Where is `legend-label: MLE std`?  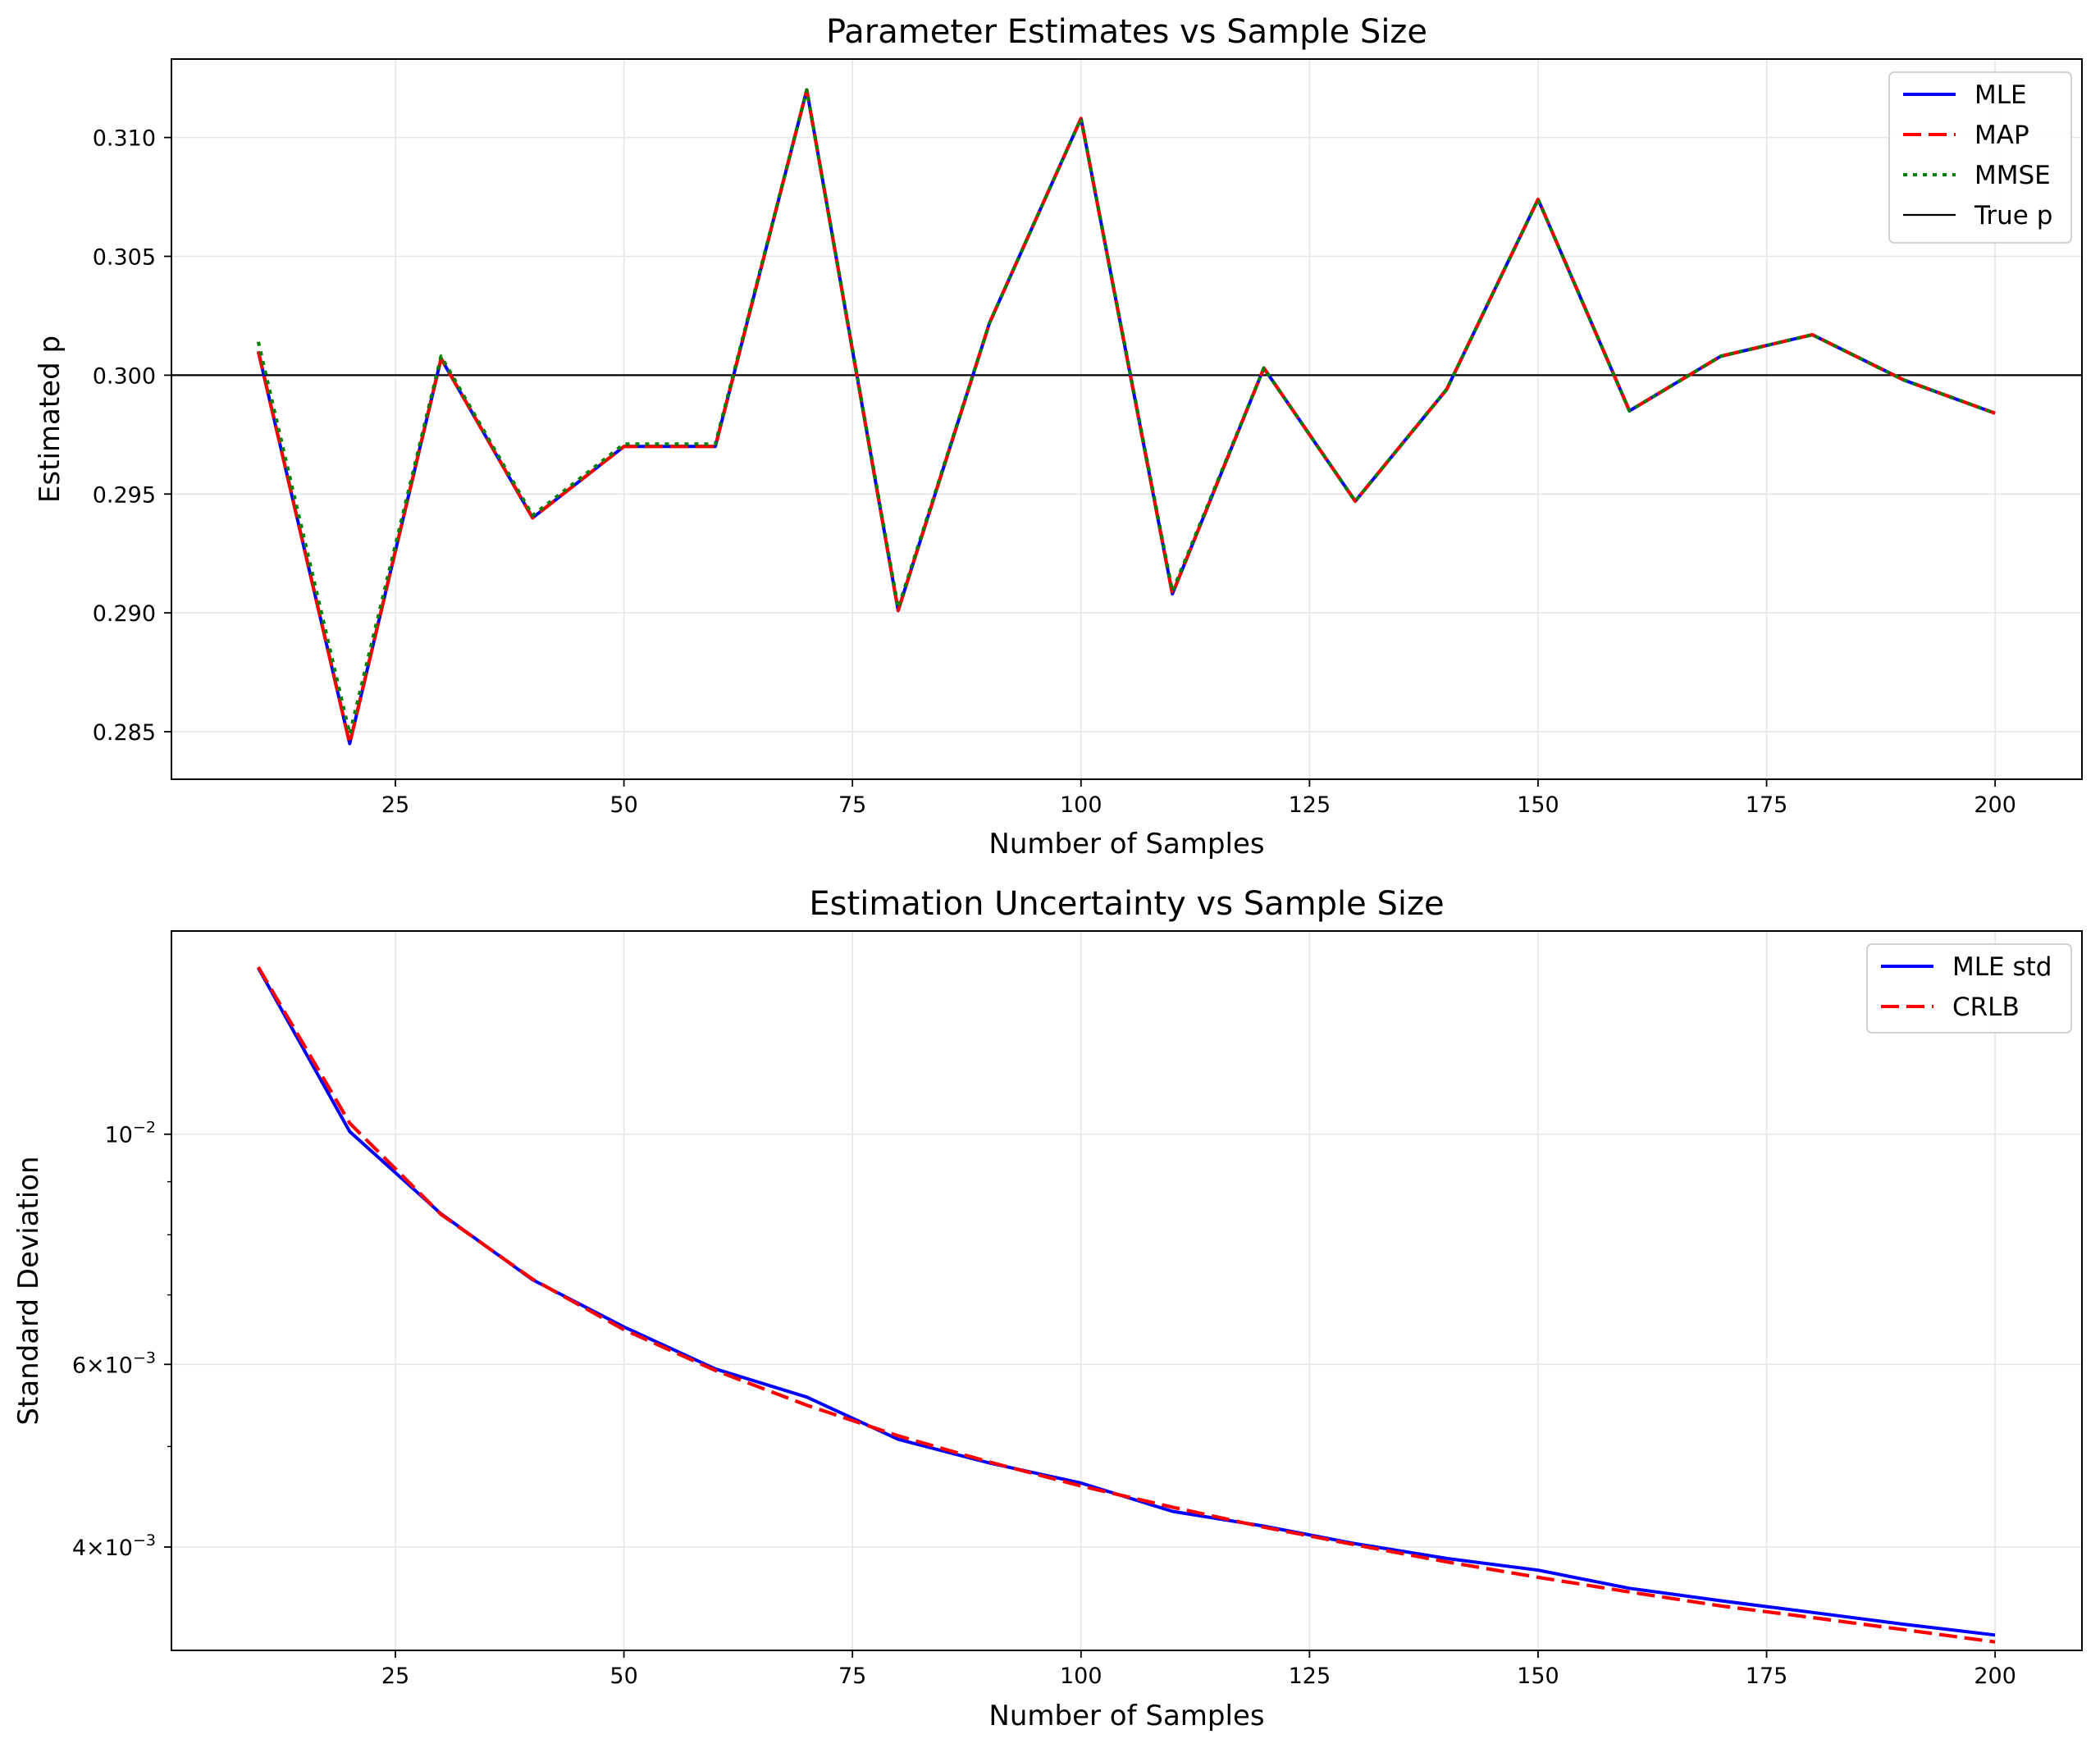 legend-label: MLE std is located at coordinates (2002, 967).